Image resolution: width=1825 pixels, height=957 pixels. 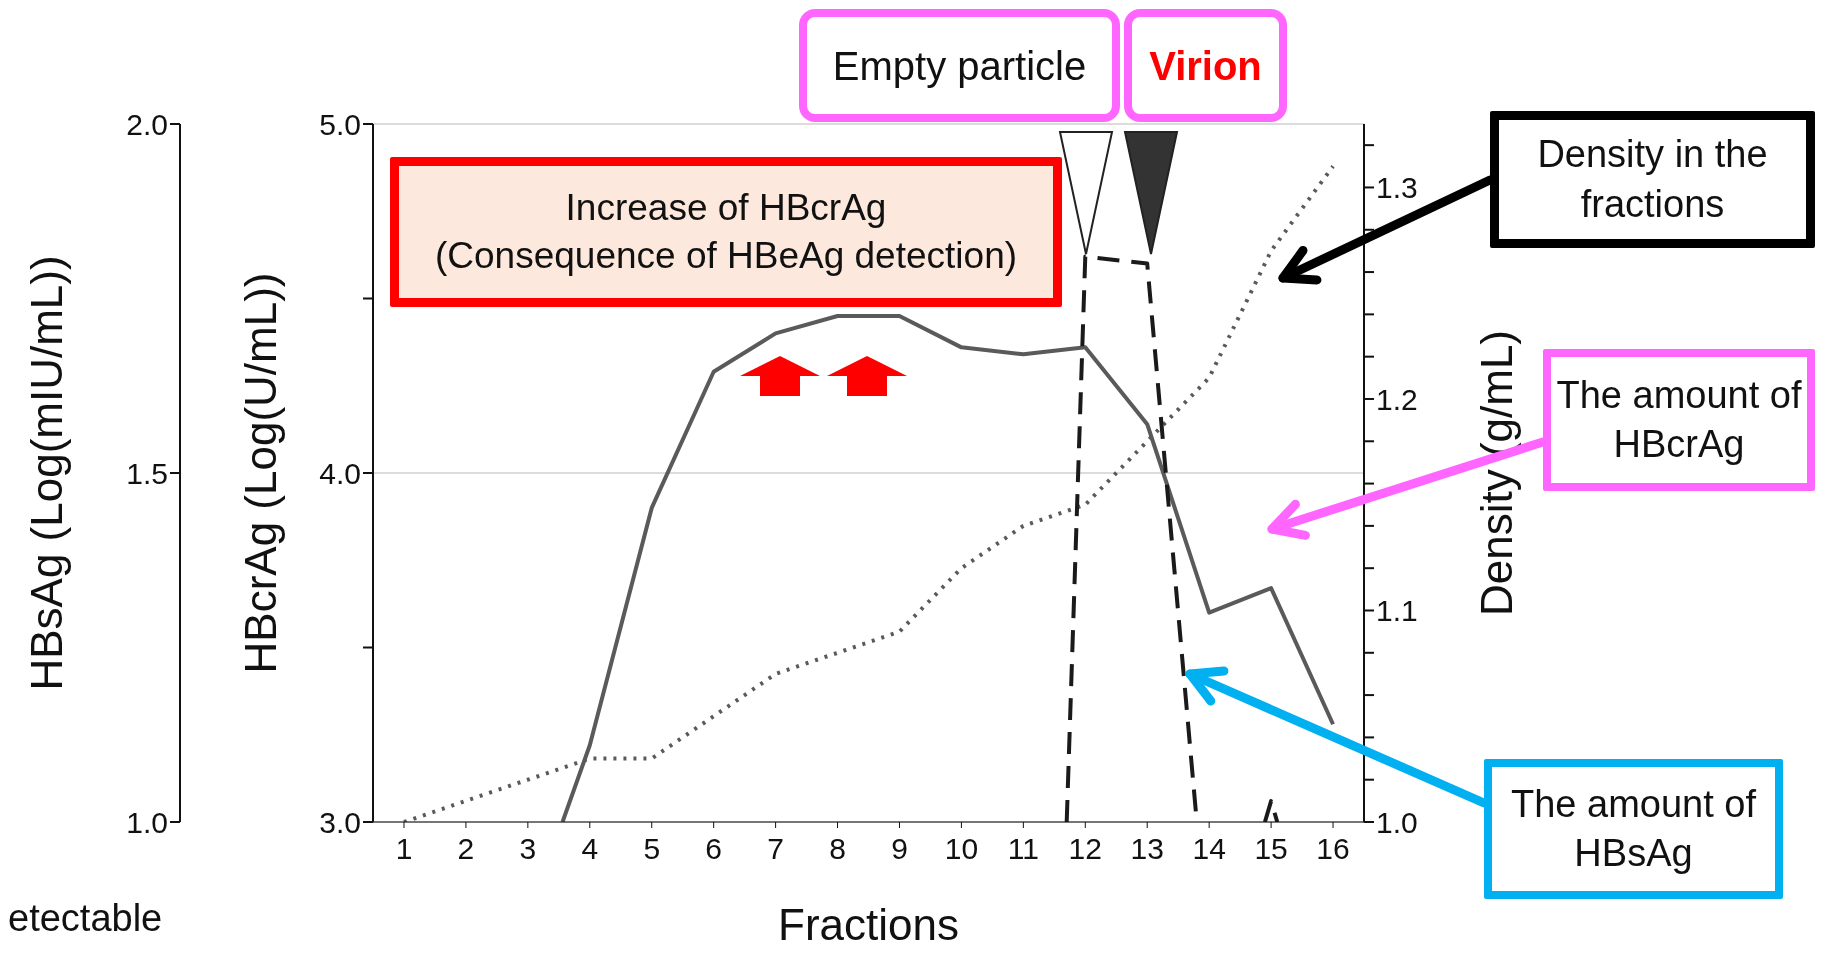 What do you see at coordinates (775, 849) in the screenshot?
I see `x-tick-label: 7` at bounding box center [775, 849].